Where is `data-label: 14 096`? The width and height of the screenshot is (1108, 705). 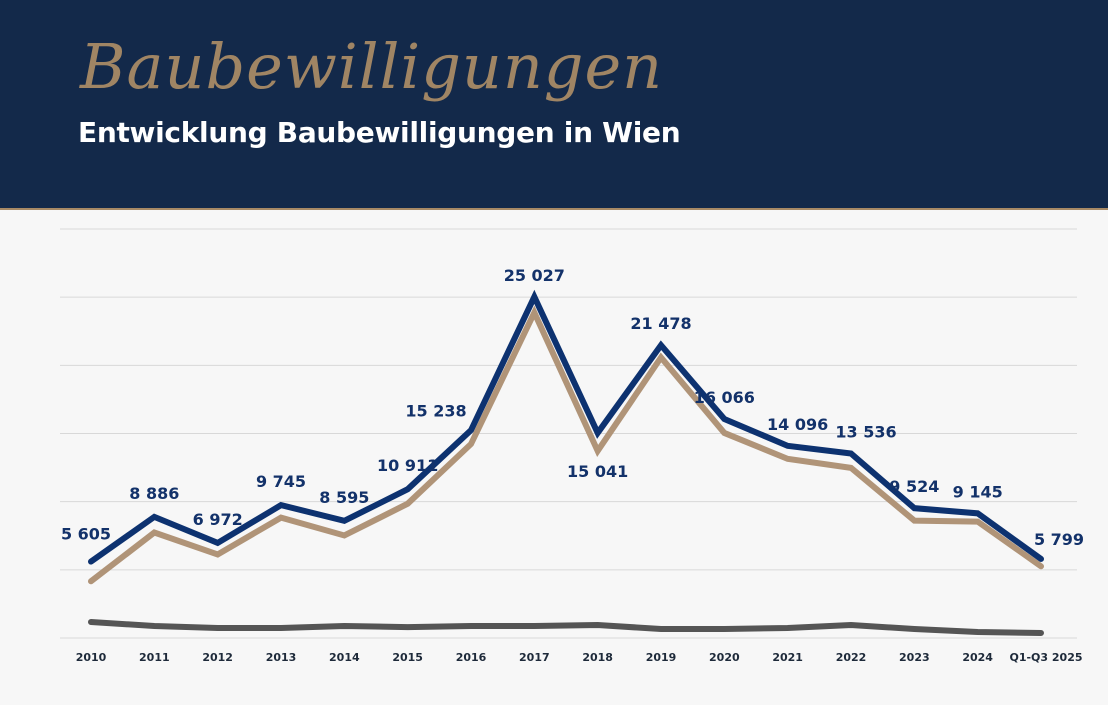 data-label: 14 096 is located at coordinates (797, 424).